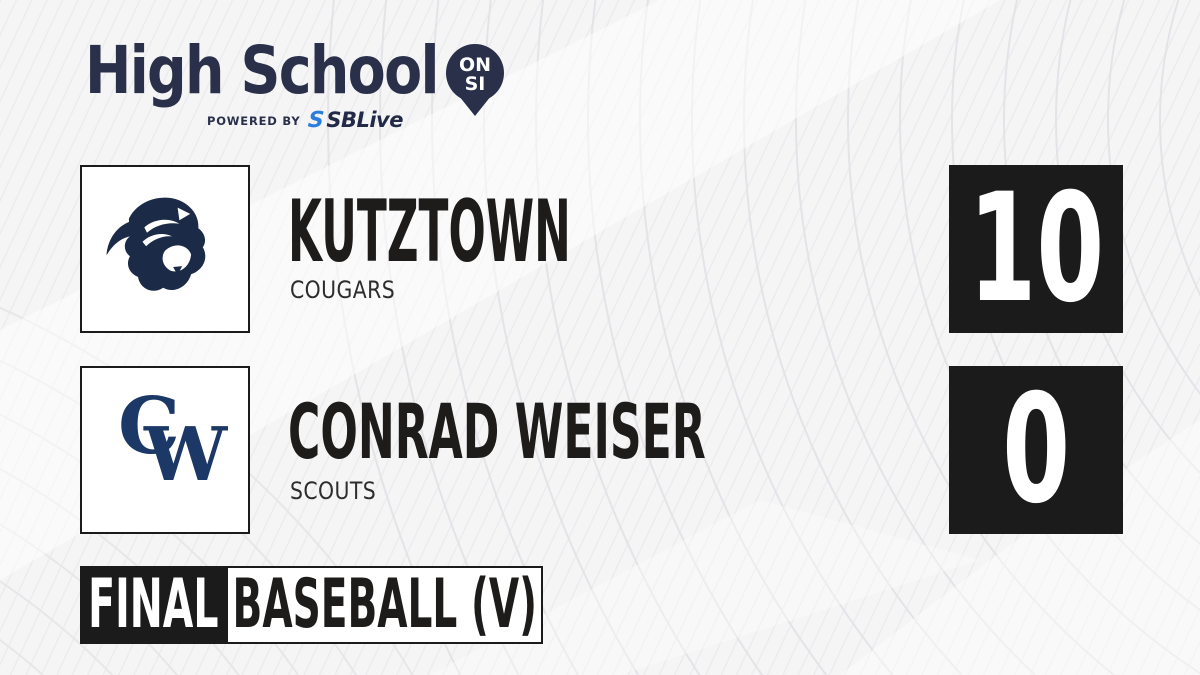 This screenshot has width=1200, height=675. I want to click on sblive-wordmark: SBLive, so click(364, 120).